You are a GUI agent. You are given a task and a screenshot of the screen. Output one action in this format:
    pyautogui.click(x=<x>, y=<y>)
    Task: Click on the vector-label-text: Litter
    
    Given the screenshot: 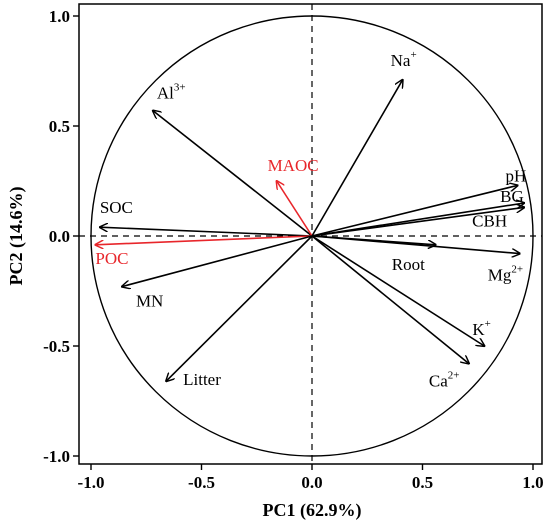 What is the action you would take?
    pyautogui.click(x=202, y=379)
    